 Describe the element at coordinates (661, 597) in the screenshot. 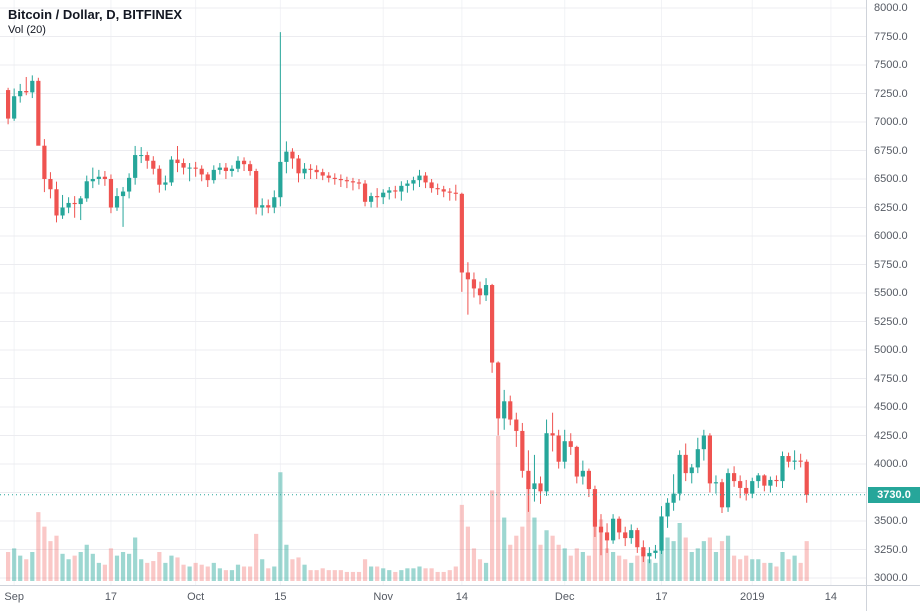

I see `time-tick-label: 17` at that location.